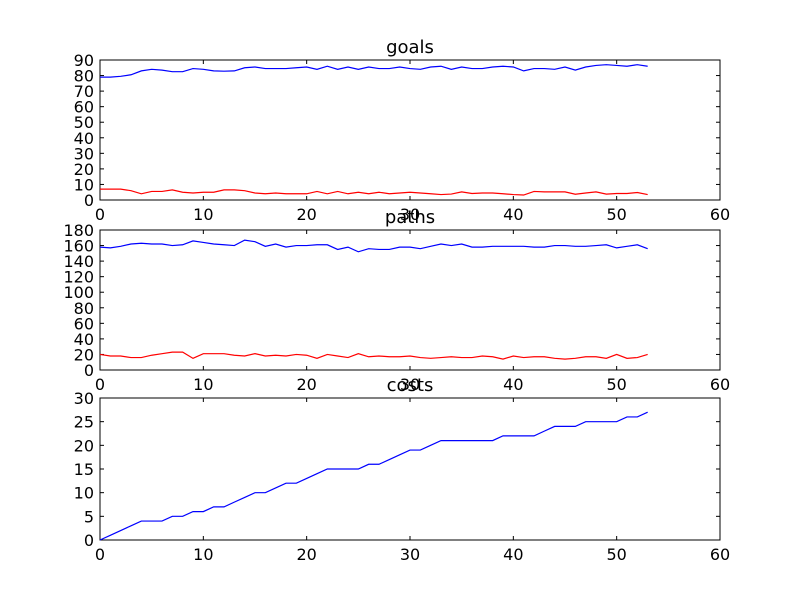  Describe the element at coordinates (78, 277) in the screenshot. I see `y-tick-label: 120` at that location.